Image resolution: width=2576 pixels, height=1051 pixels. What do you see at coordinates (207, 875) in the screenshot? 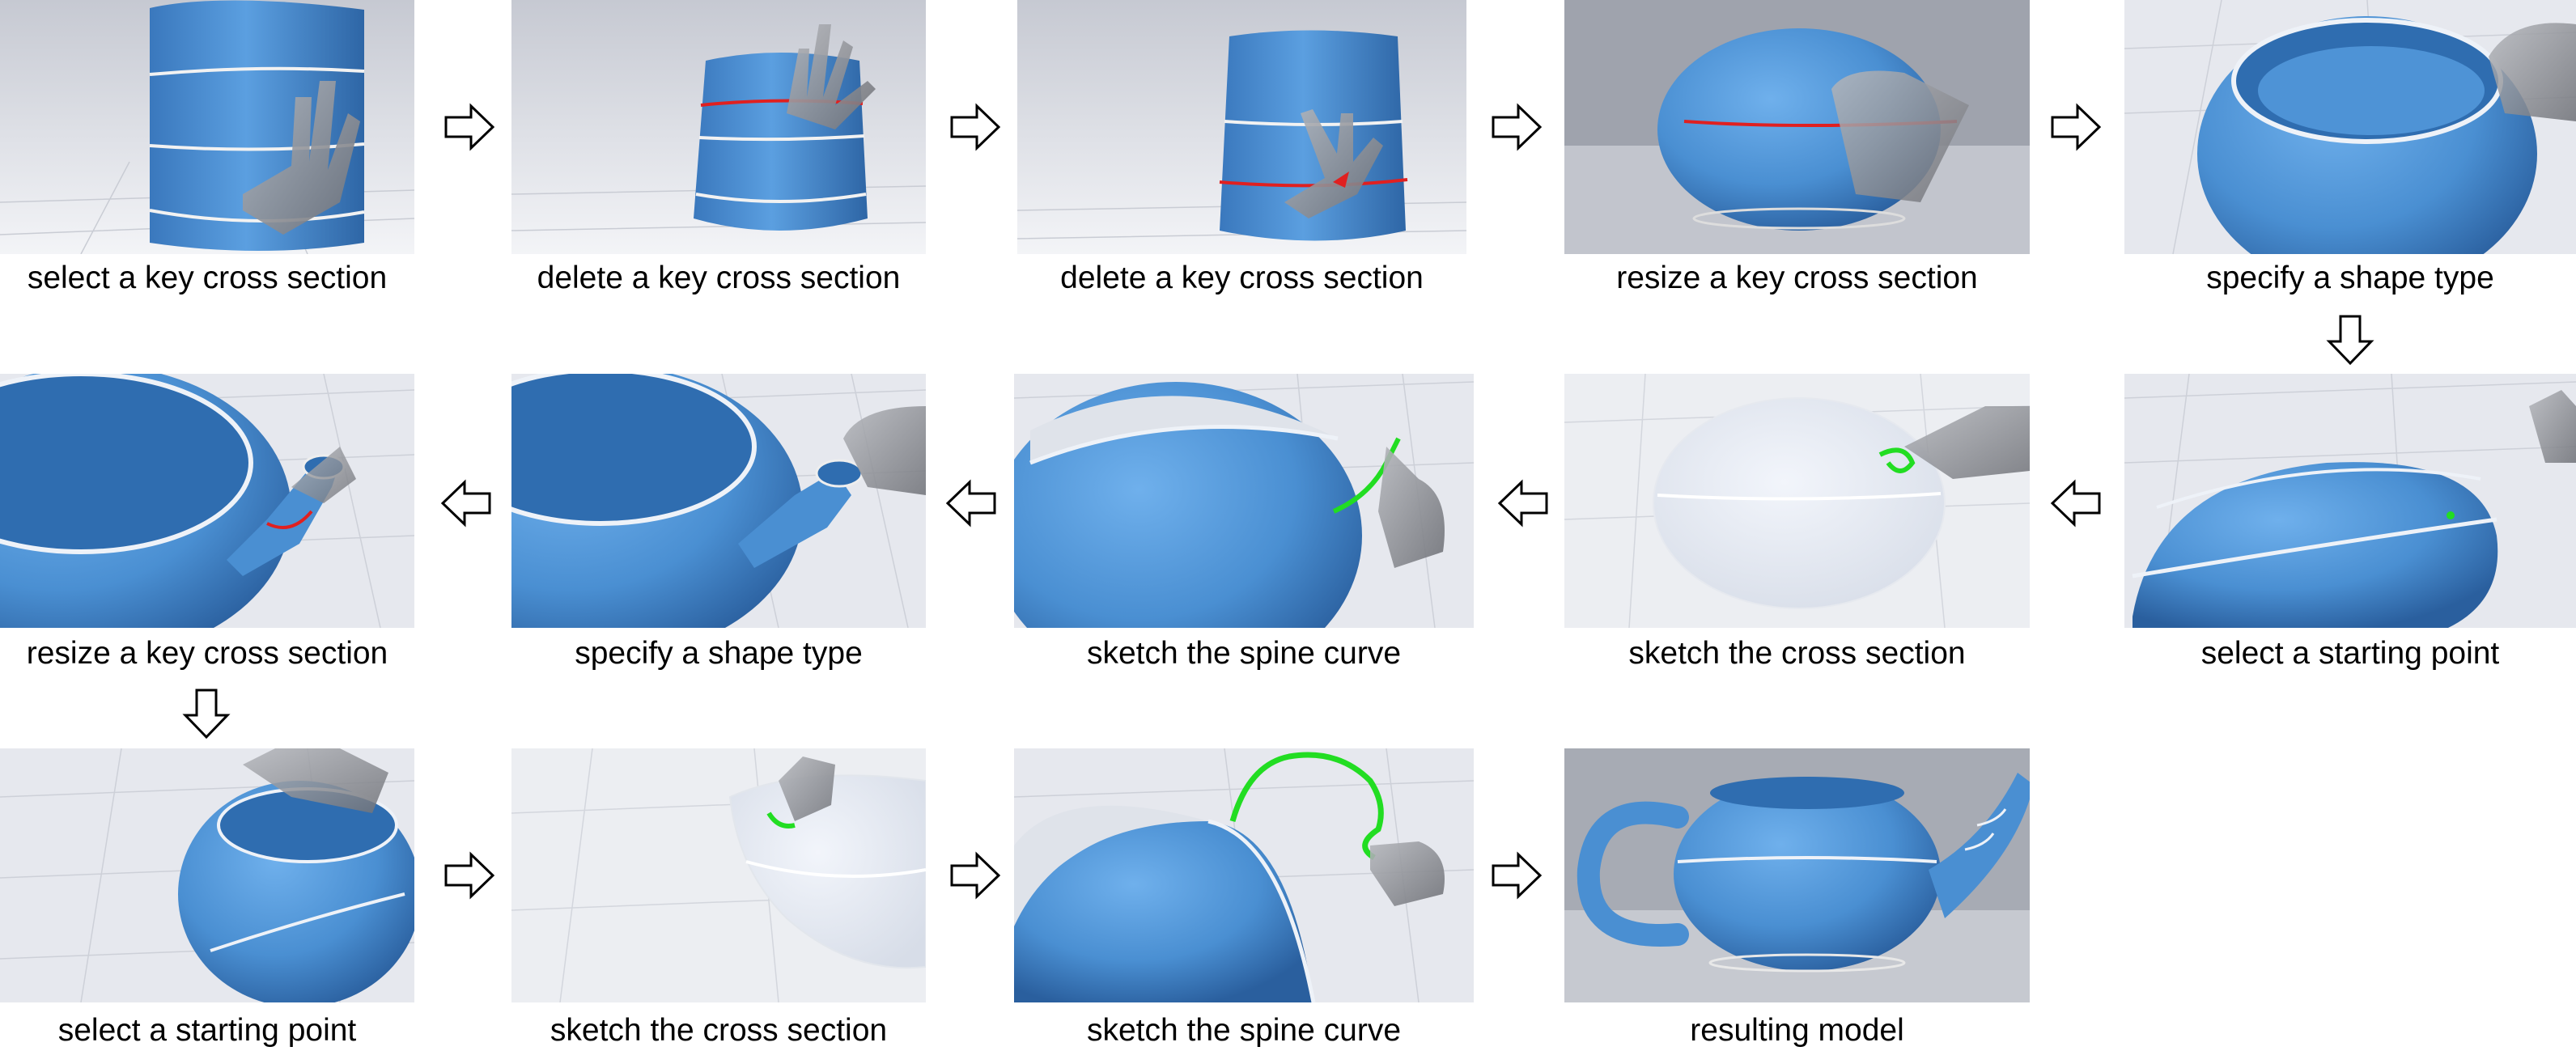
I see `step-11-image` at bounding box center [207, 875].